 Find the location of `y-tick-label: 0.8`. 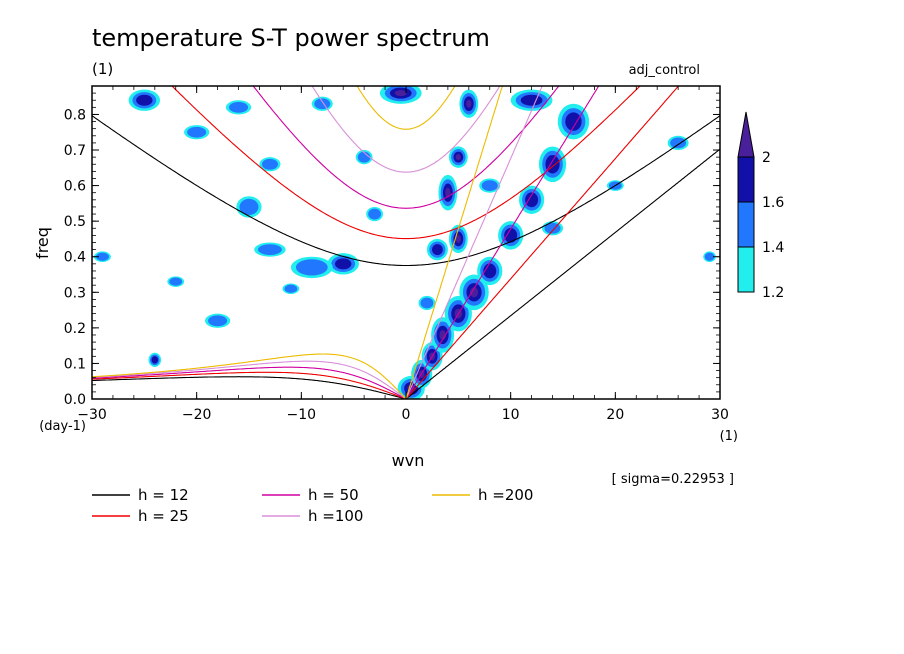

y-tick-label: 0.8 is located at coordinates (75, 115).